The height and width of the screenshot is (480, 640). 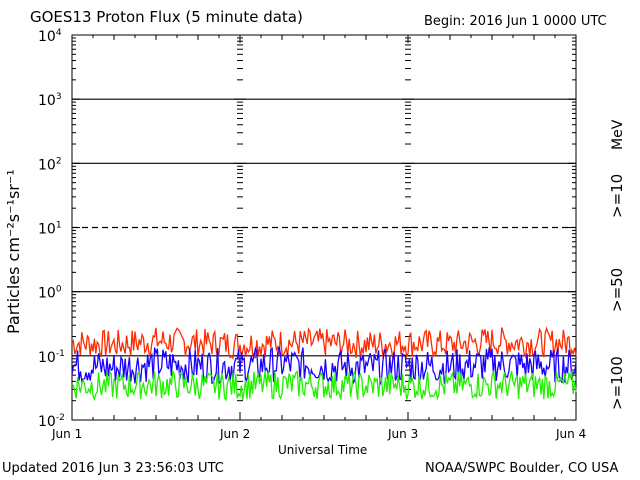 What do you see at coordinates (617, 383) in the screenshot?
I see `legend-ge100: >=100` at bounding box center [617, 383].